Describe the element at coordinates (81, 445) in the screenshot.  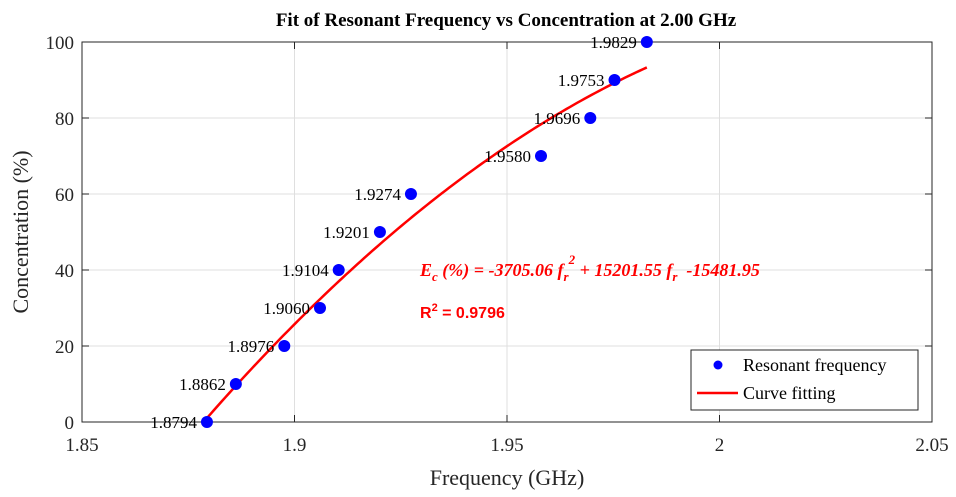
I see `x-tick-label: 1.85` at that location.